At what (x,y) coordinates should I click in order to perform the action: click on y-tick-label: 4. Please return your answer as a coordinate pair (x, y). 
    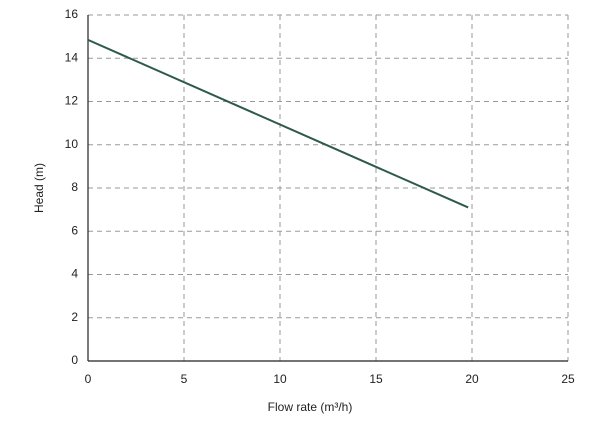
    Looking at the image, I should click on (74, 274).